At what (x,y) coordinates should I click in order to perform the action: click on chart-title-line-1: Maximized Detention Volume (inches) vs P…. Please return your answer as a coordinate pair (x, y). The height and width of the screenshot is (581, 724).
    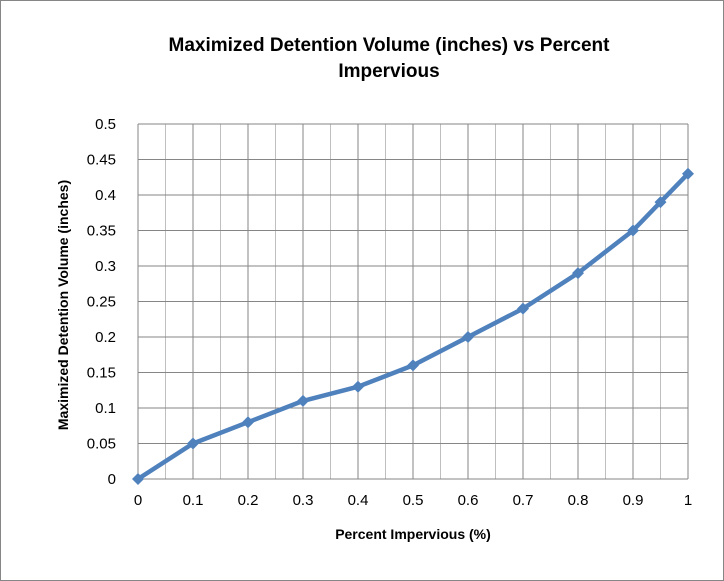
    Looking at the image, I should click on (390, 45).